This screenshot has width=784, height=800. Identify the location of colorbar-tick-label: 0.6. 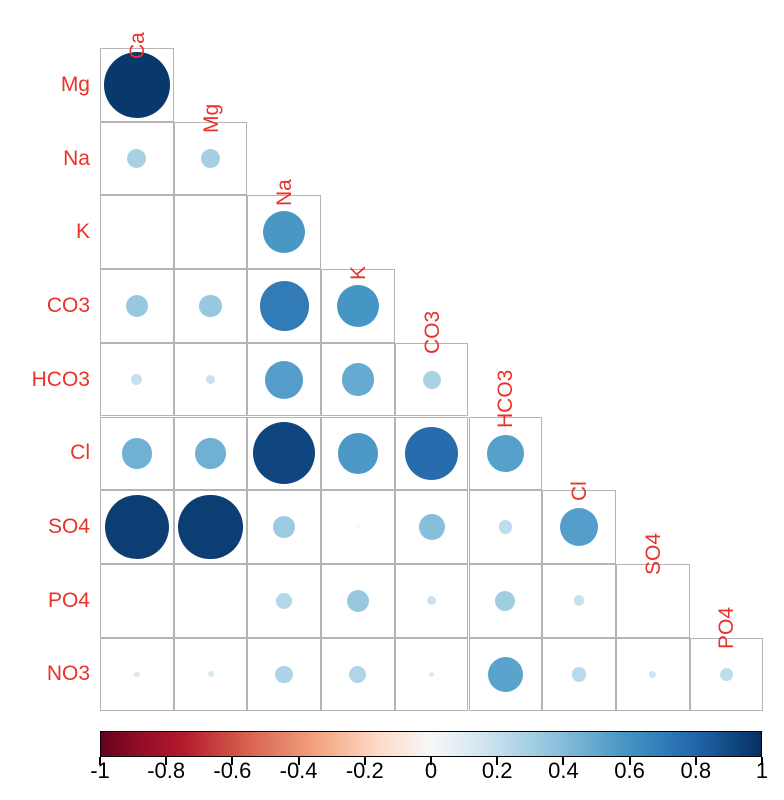
(629, 770).